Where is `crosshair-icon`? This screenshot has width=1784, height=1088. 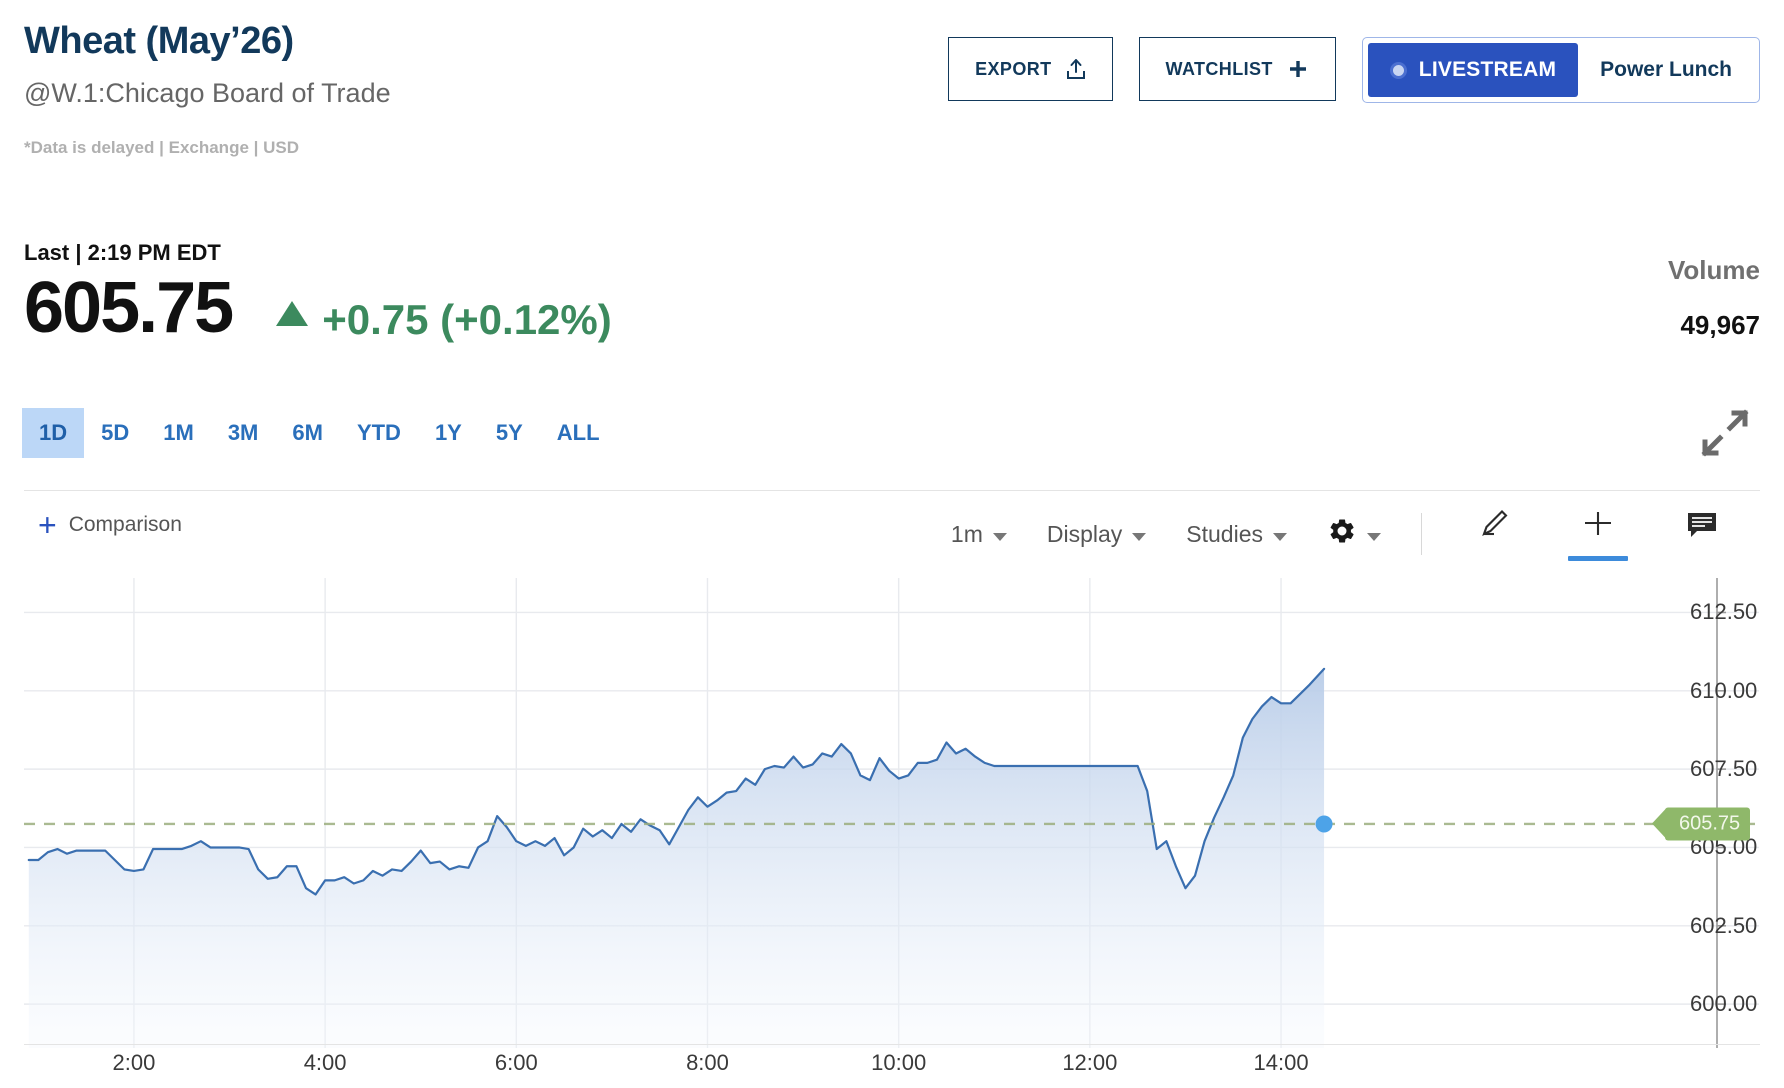
crosshair-icon is located at coordinates (1598, 526).